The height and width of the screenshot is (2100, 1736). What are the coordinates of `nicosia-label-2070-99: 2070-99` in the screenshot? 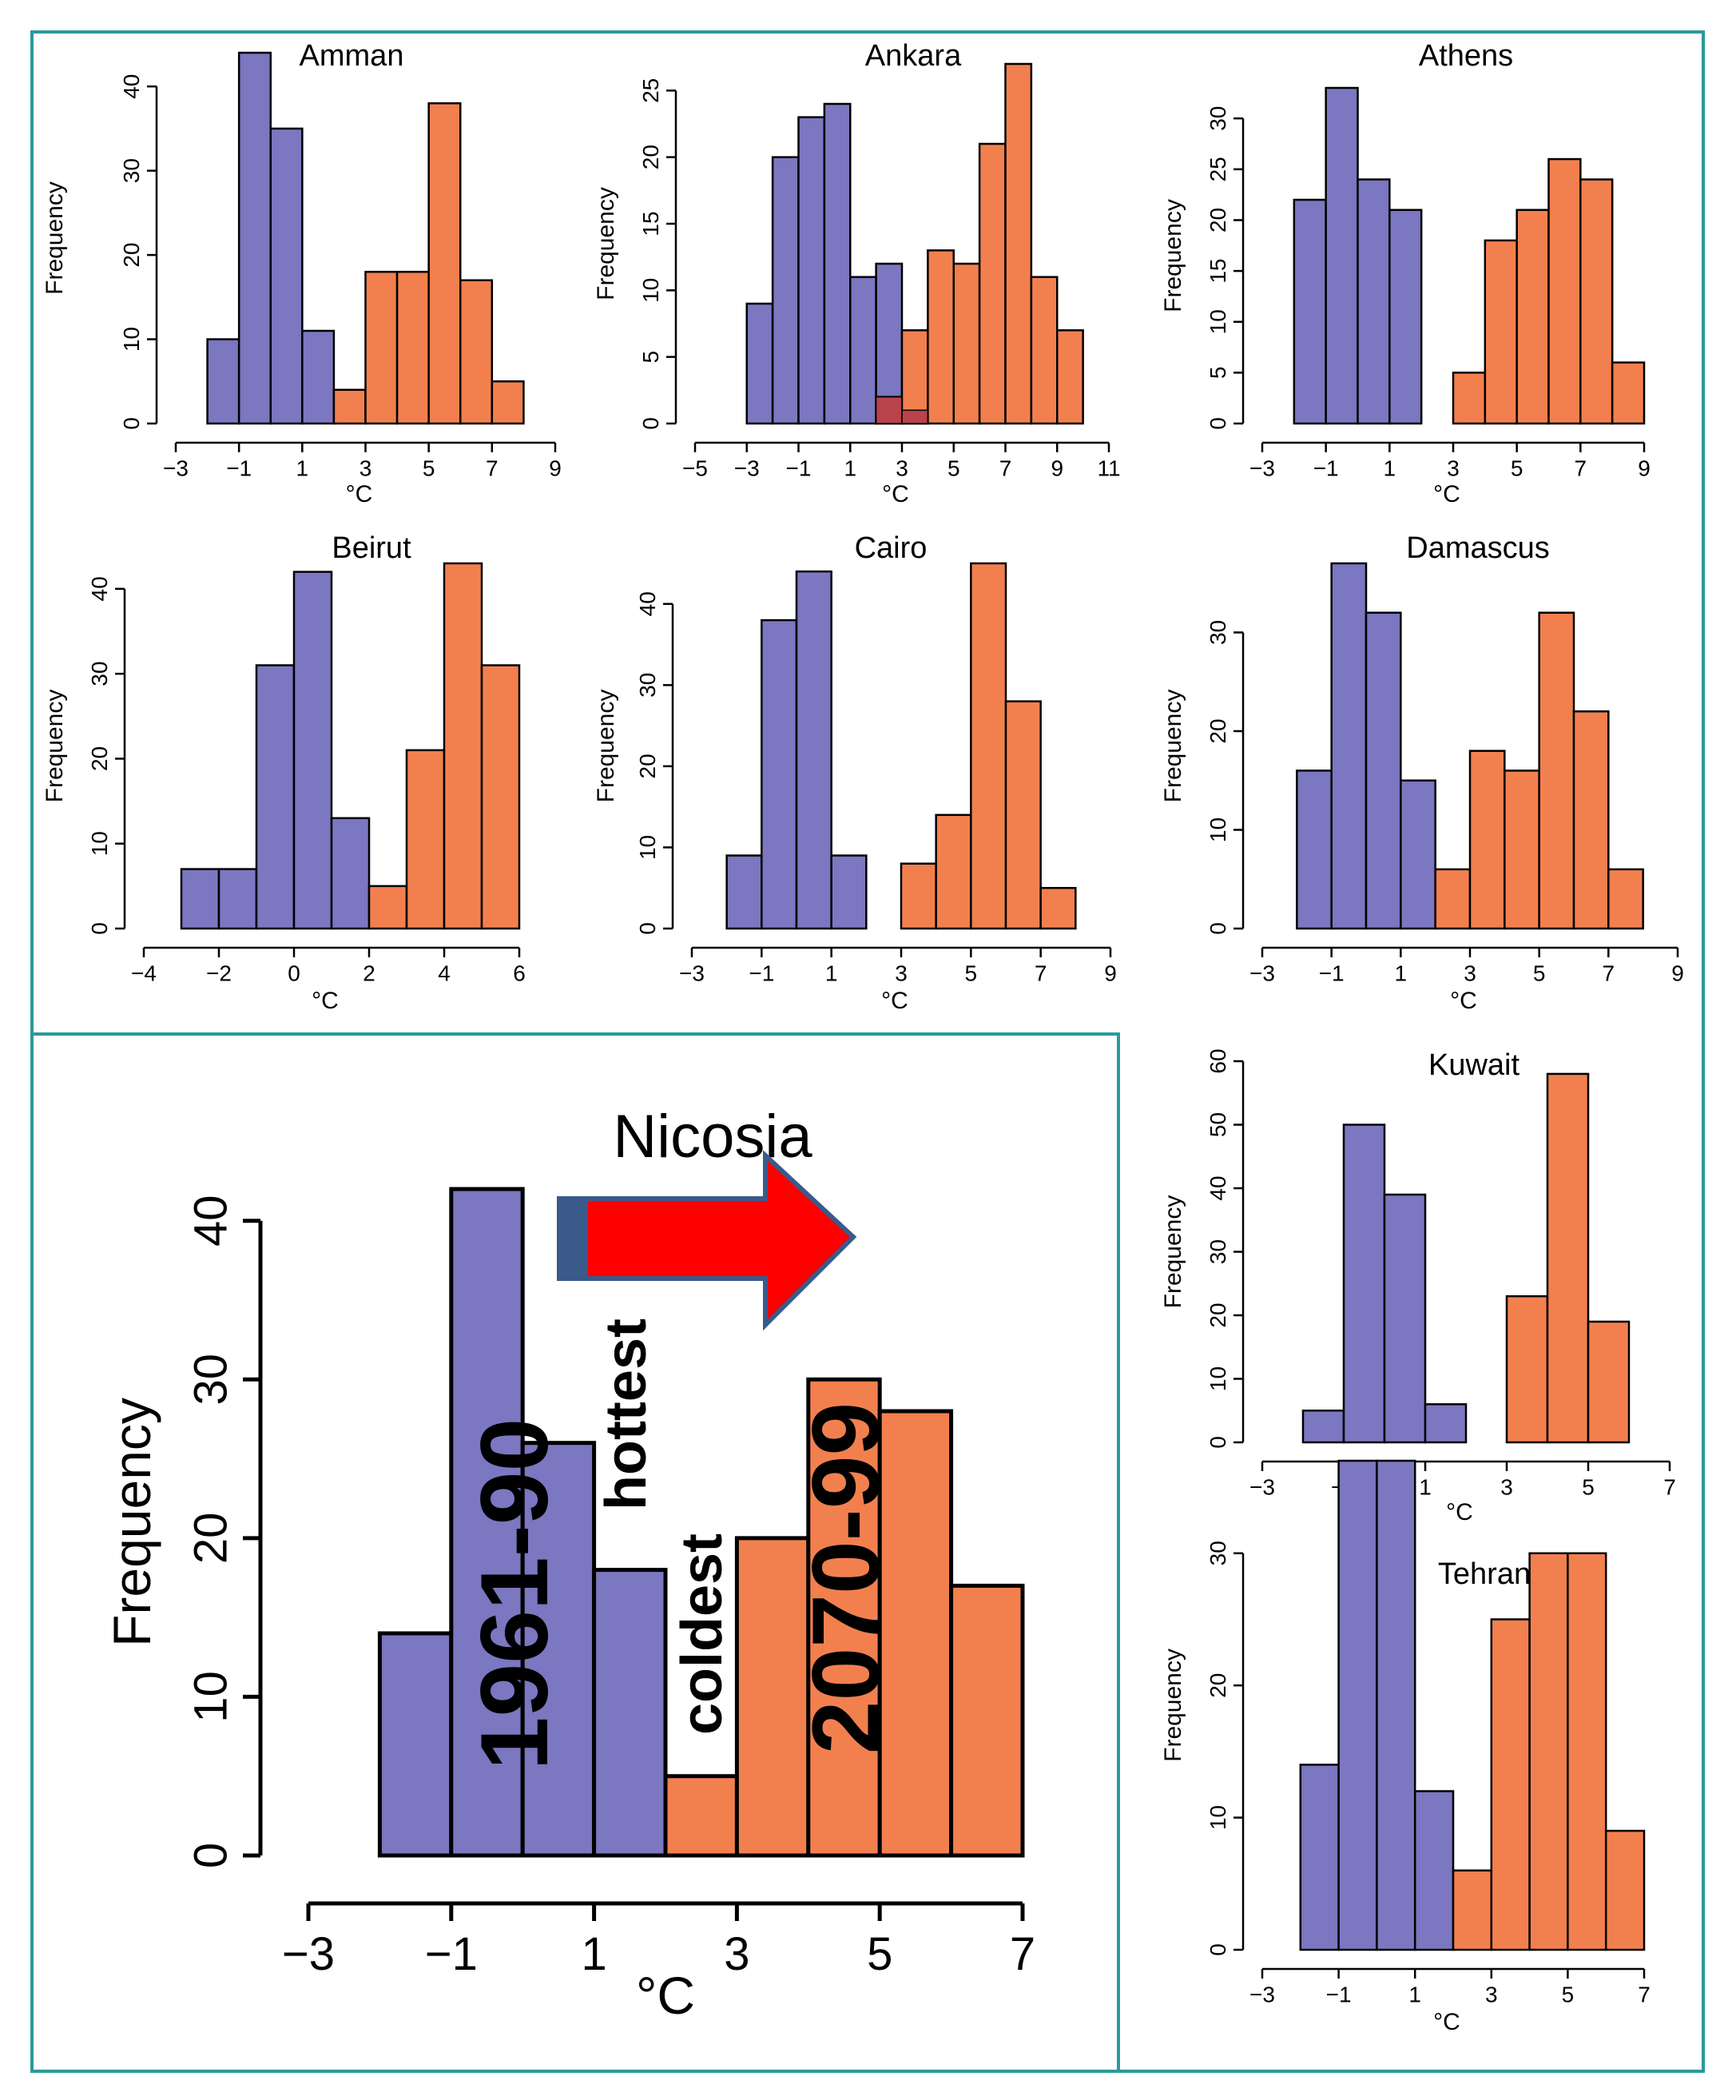 It's located at (847, 1578).